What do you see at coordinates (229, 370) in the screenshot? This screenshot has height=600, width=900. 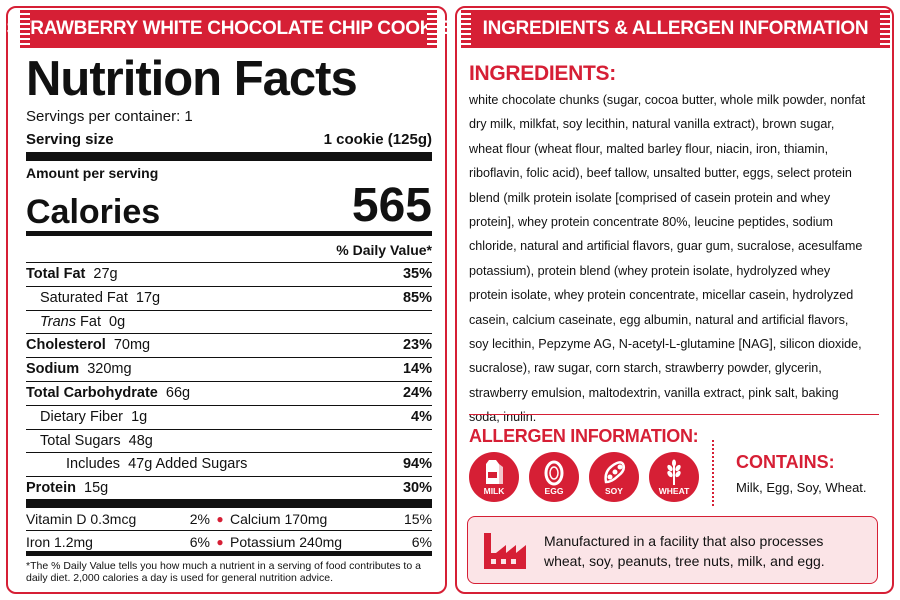 I see `nutrient-row-sodium: Sodium 320mg 14%` at bounding box center [229, 370].